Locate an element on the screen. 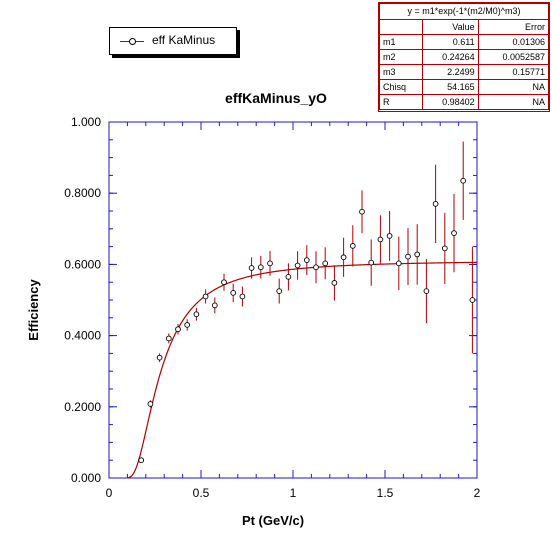 This screenshot has width=552, height=534. fit-formula: y = m1*exp(-1*(m2/M0)^m3) is located at coordinates (464, 11).